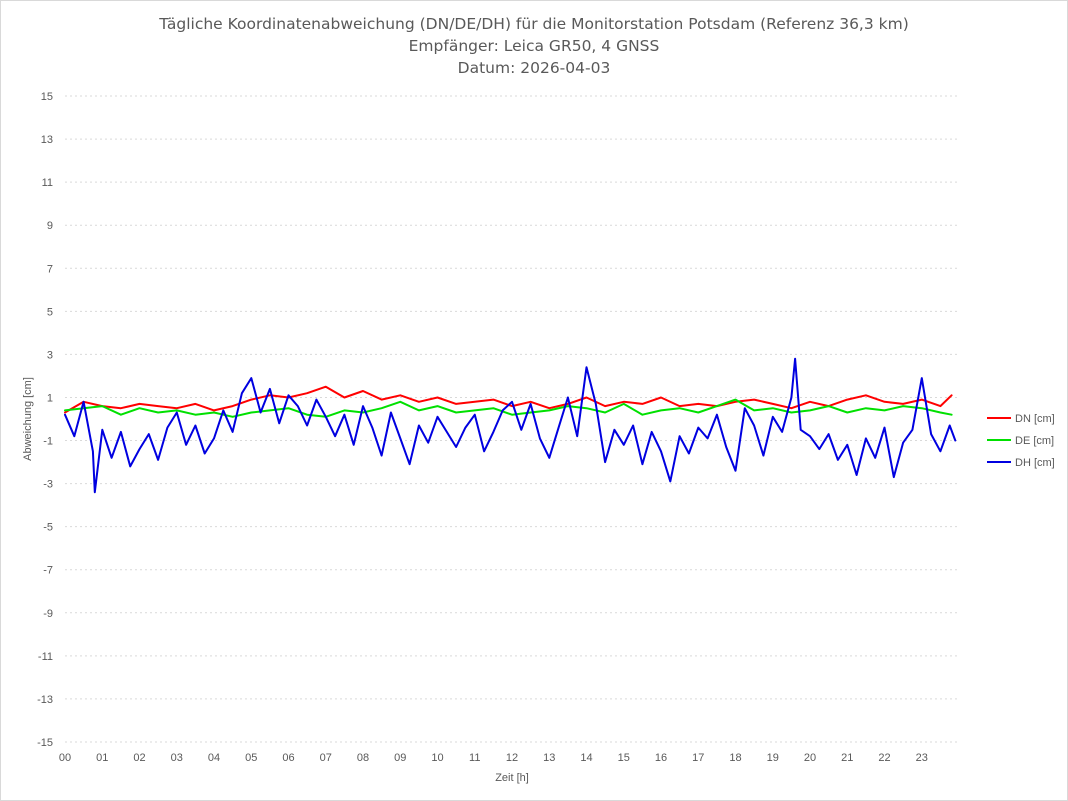 The height and width of the screenshot is (801, 1068). What do you see at coordinates (45, 657) in the screenshot?
I see `y-tick-label: -11` at bounding box center [45, 657].